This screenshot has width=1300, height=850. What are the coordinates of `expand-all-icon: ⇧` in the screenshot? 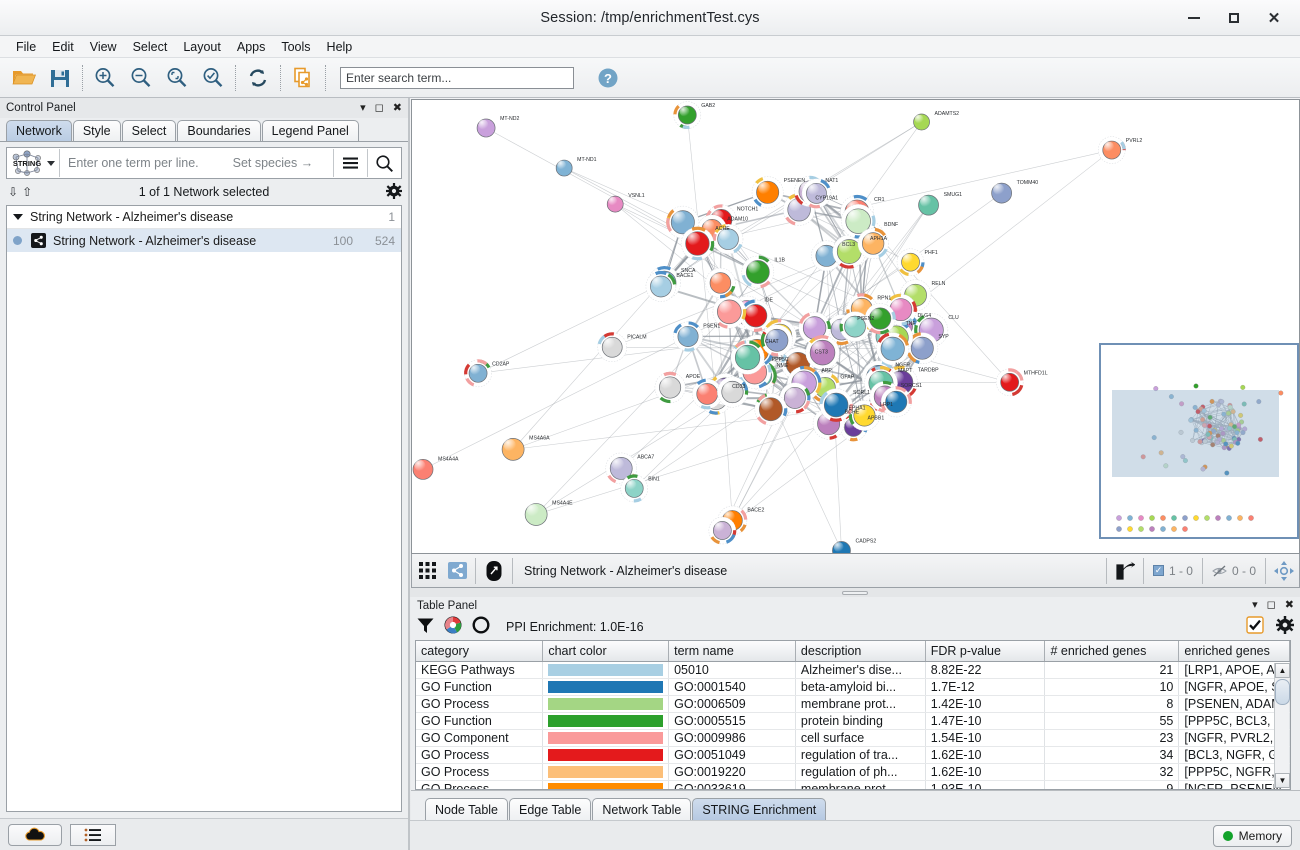 It's located at (27, 192).